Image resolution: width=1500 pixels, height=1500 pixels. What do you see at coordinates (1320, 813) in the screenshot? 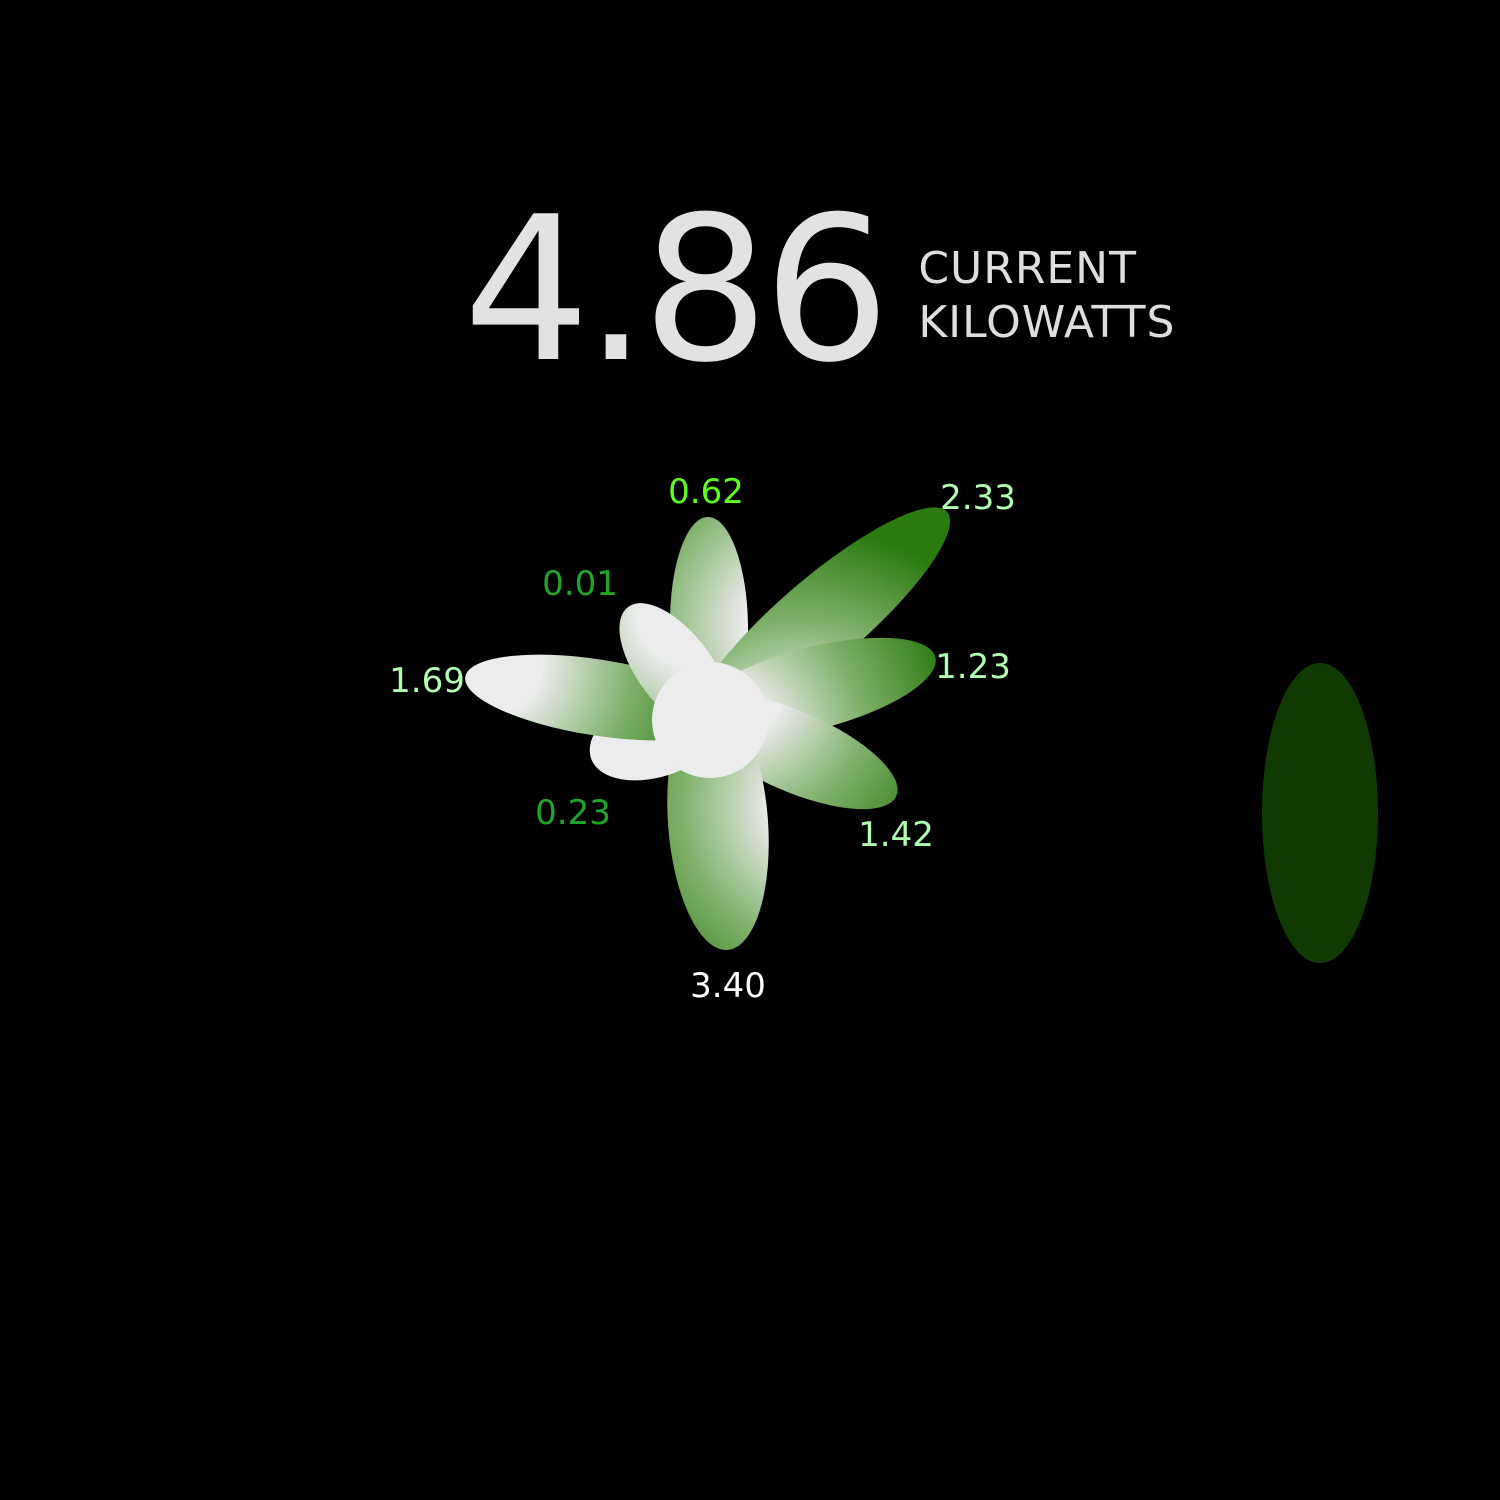
I see `side-indicator` at bounding box center [1320, 813].